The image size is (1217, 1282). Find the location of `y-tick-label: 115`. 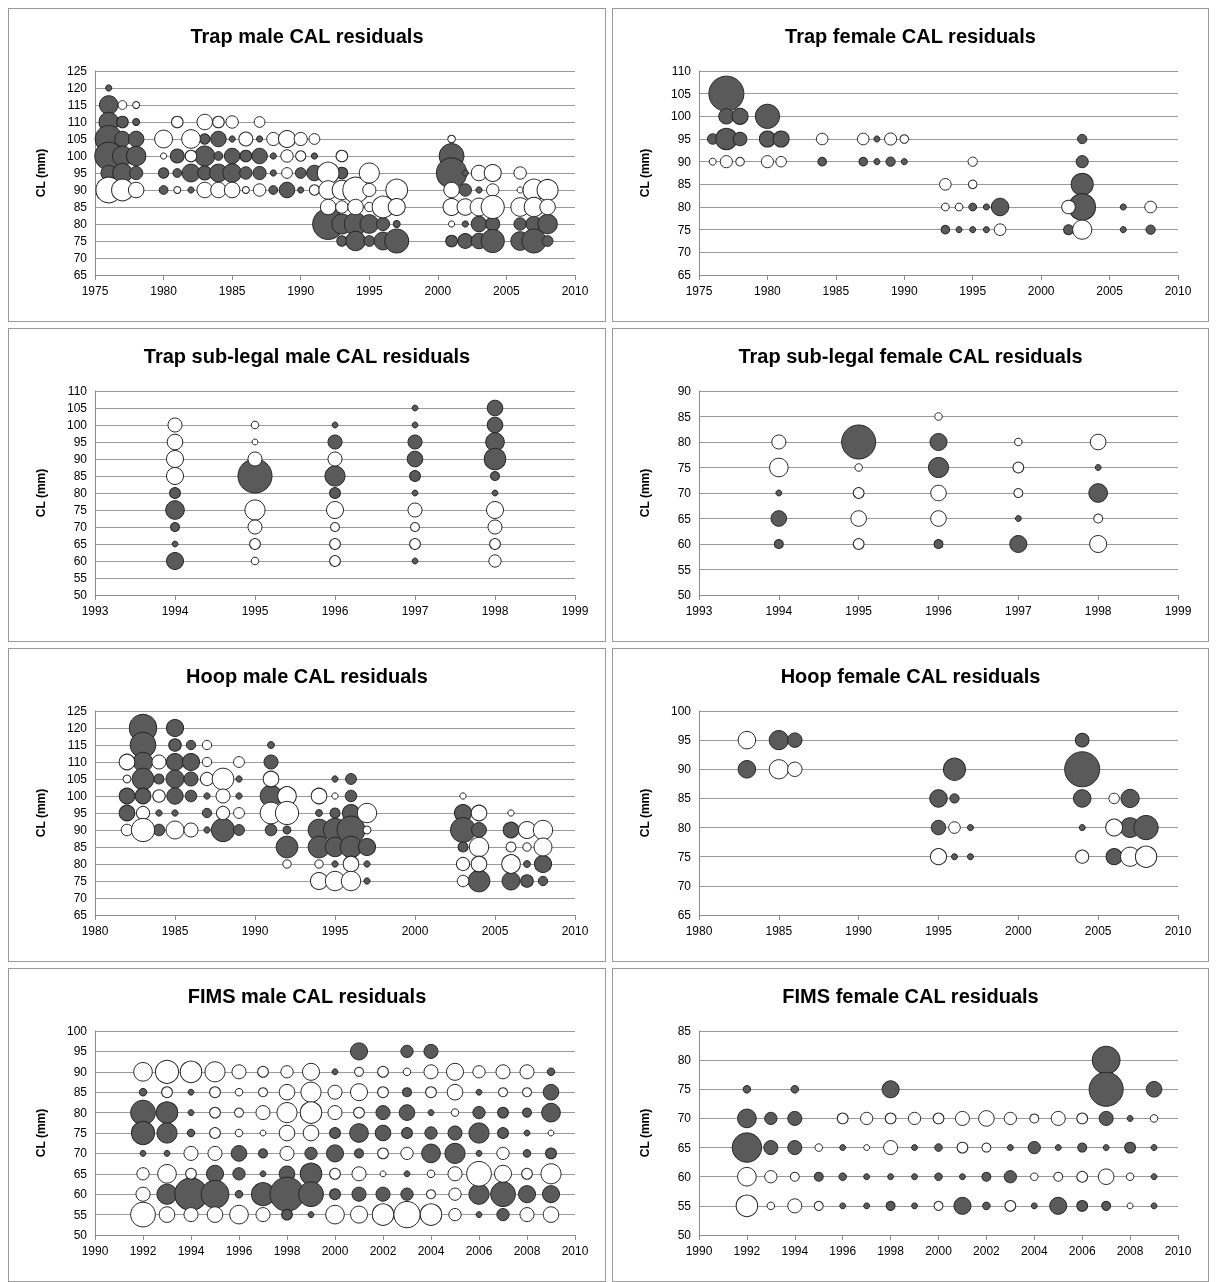

y-tick-label: 115 is located at coordinates (77, 105).